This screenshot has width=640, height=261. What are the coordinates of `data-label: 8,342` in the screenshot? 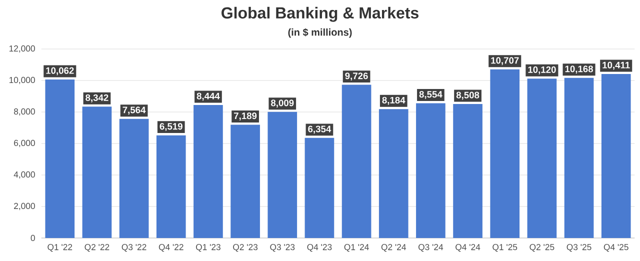 It's located at (97, 98).